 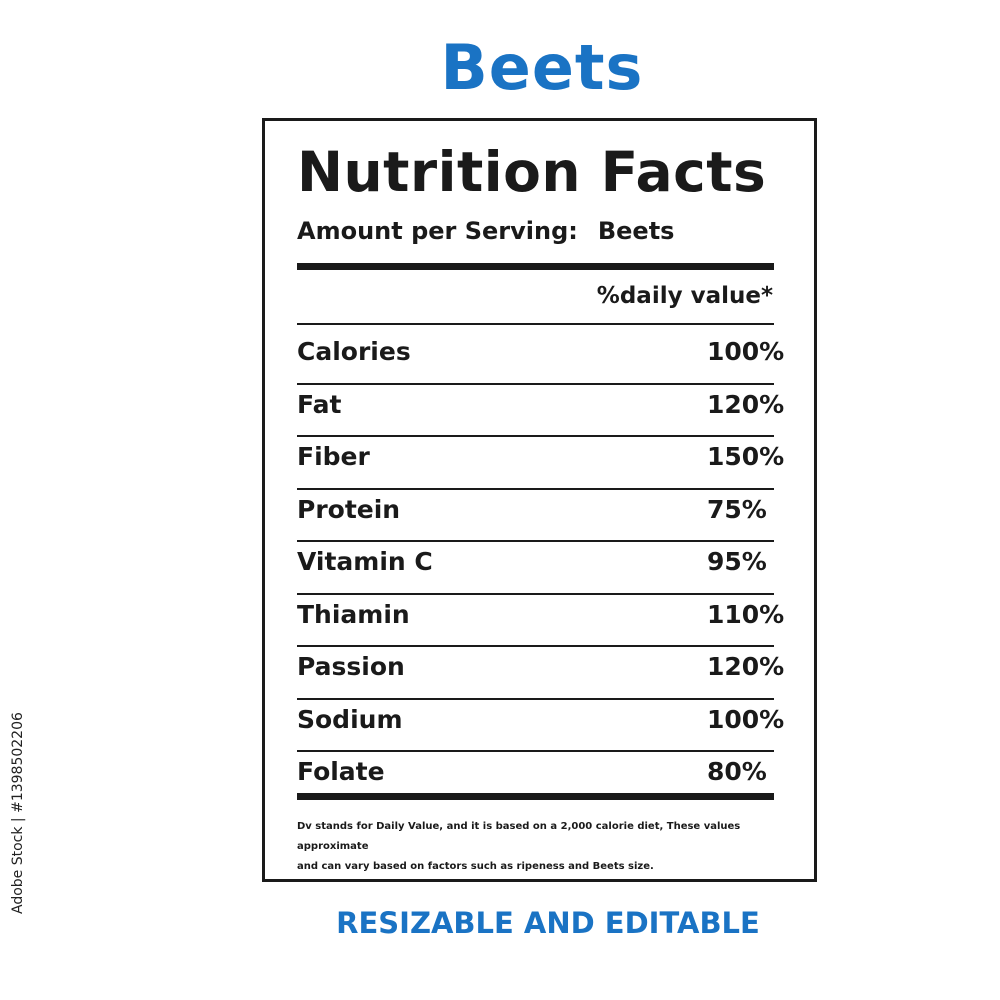 What do you see at coordinates (540, 351) in the screenshot?
I see `nutrient-row: Calories 100%` at bounding box center [540, 351].